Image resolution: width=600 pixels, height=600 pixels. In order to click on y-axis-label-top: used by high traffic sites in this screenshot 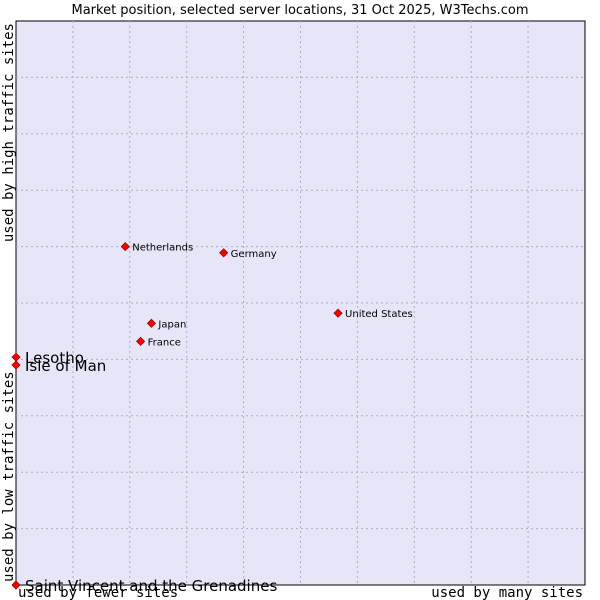, I will do `click(9, 132)`.